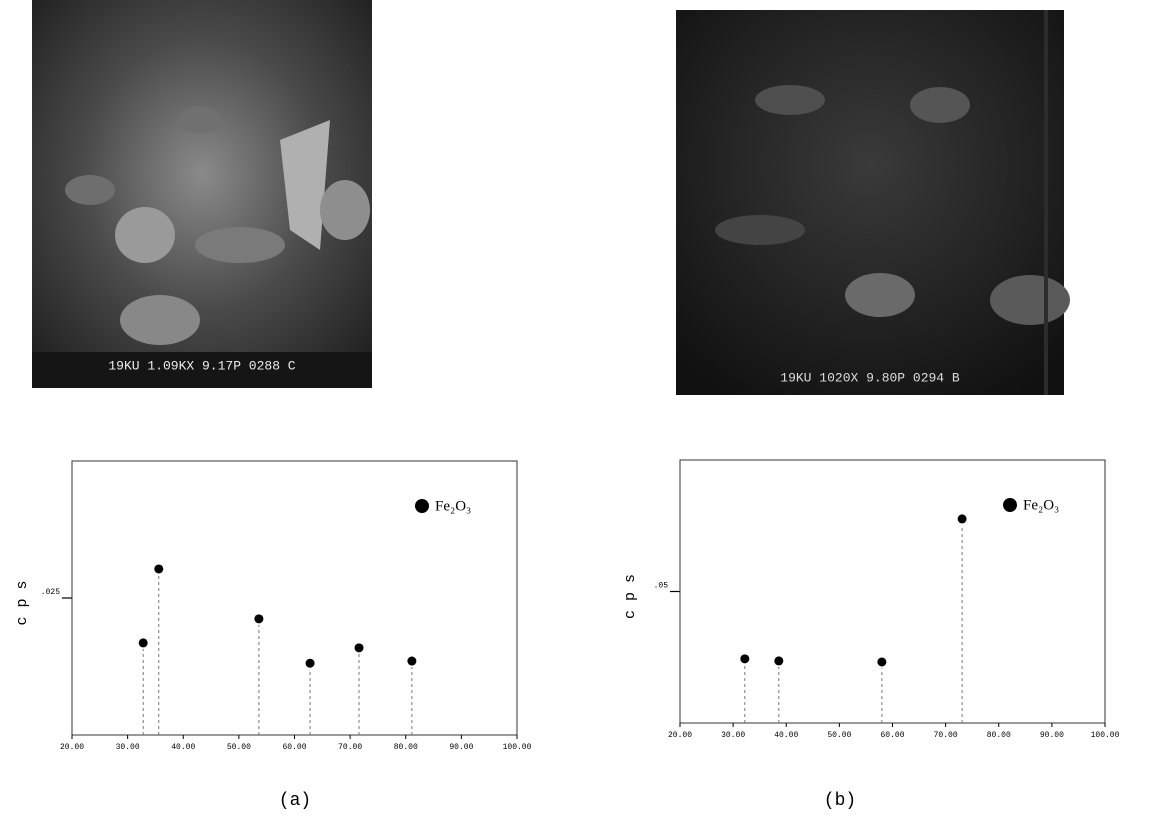 The height and width of the screenshot is (818, 1149). What do you see at coordinates (870, 377) in the screenshot?
I see `sem-caption: 19KU 1020X 9.80P 0294 B` at bounding box center [870, 377].